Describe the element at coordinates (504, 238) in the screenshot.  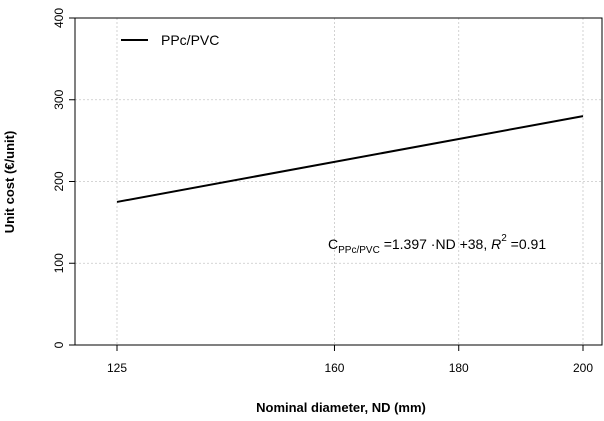
I see `equation-superscript: 2` at that location.